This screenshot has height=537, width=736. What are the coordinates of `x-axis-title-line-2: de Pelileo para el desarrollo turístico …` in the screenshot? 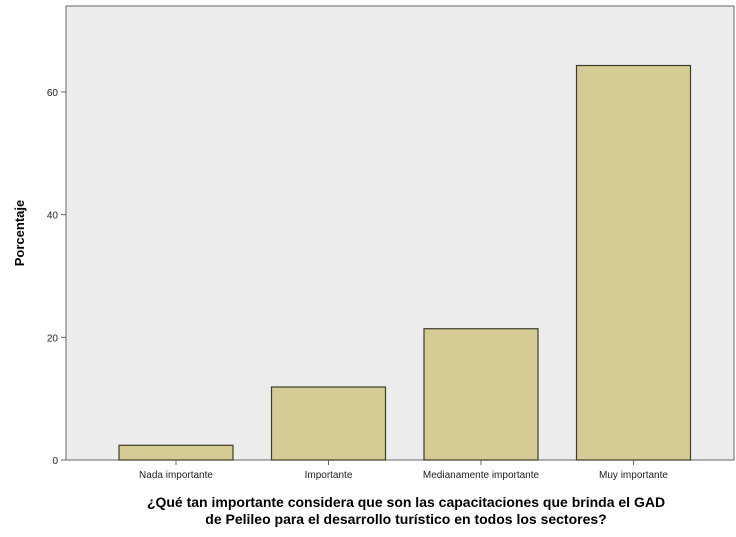 It's located at (405, 519).